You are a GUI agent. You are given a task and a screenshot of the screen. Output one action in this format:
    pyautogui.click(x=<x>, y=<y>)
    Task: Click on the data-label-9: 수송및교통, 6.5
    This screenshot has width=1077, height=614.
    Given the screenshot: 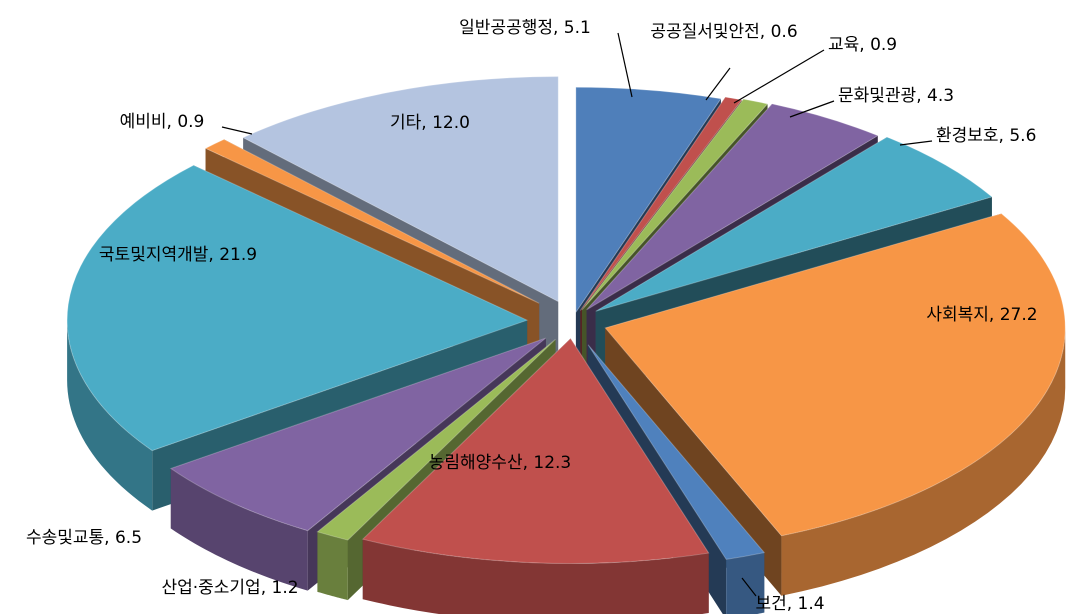 What is the action you would take?
    pyautogui.click(x=84, y=538)
    